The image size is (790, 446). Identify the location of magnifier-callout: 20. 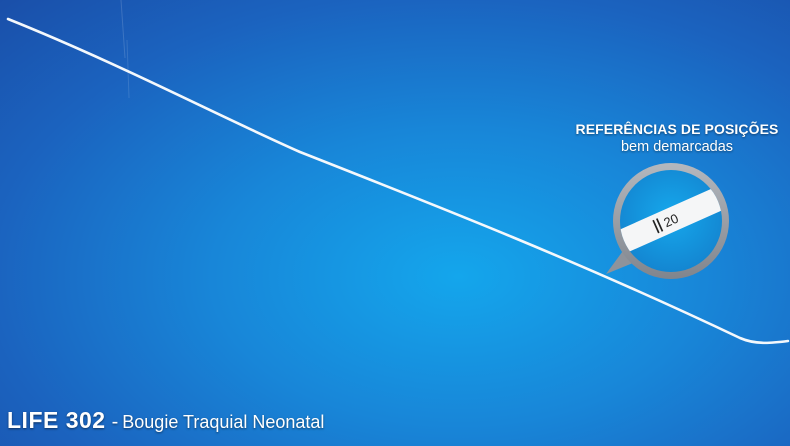
(667, 221).